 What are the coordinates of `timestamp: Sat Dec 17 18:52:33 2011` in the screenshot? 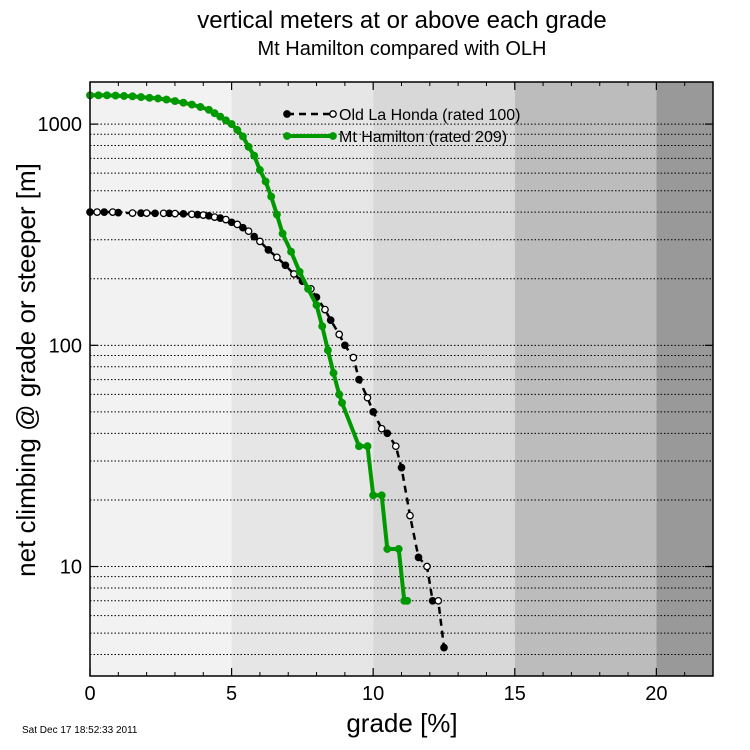 It's located at (80, 730).